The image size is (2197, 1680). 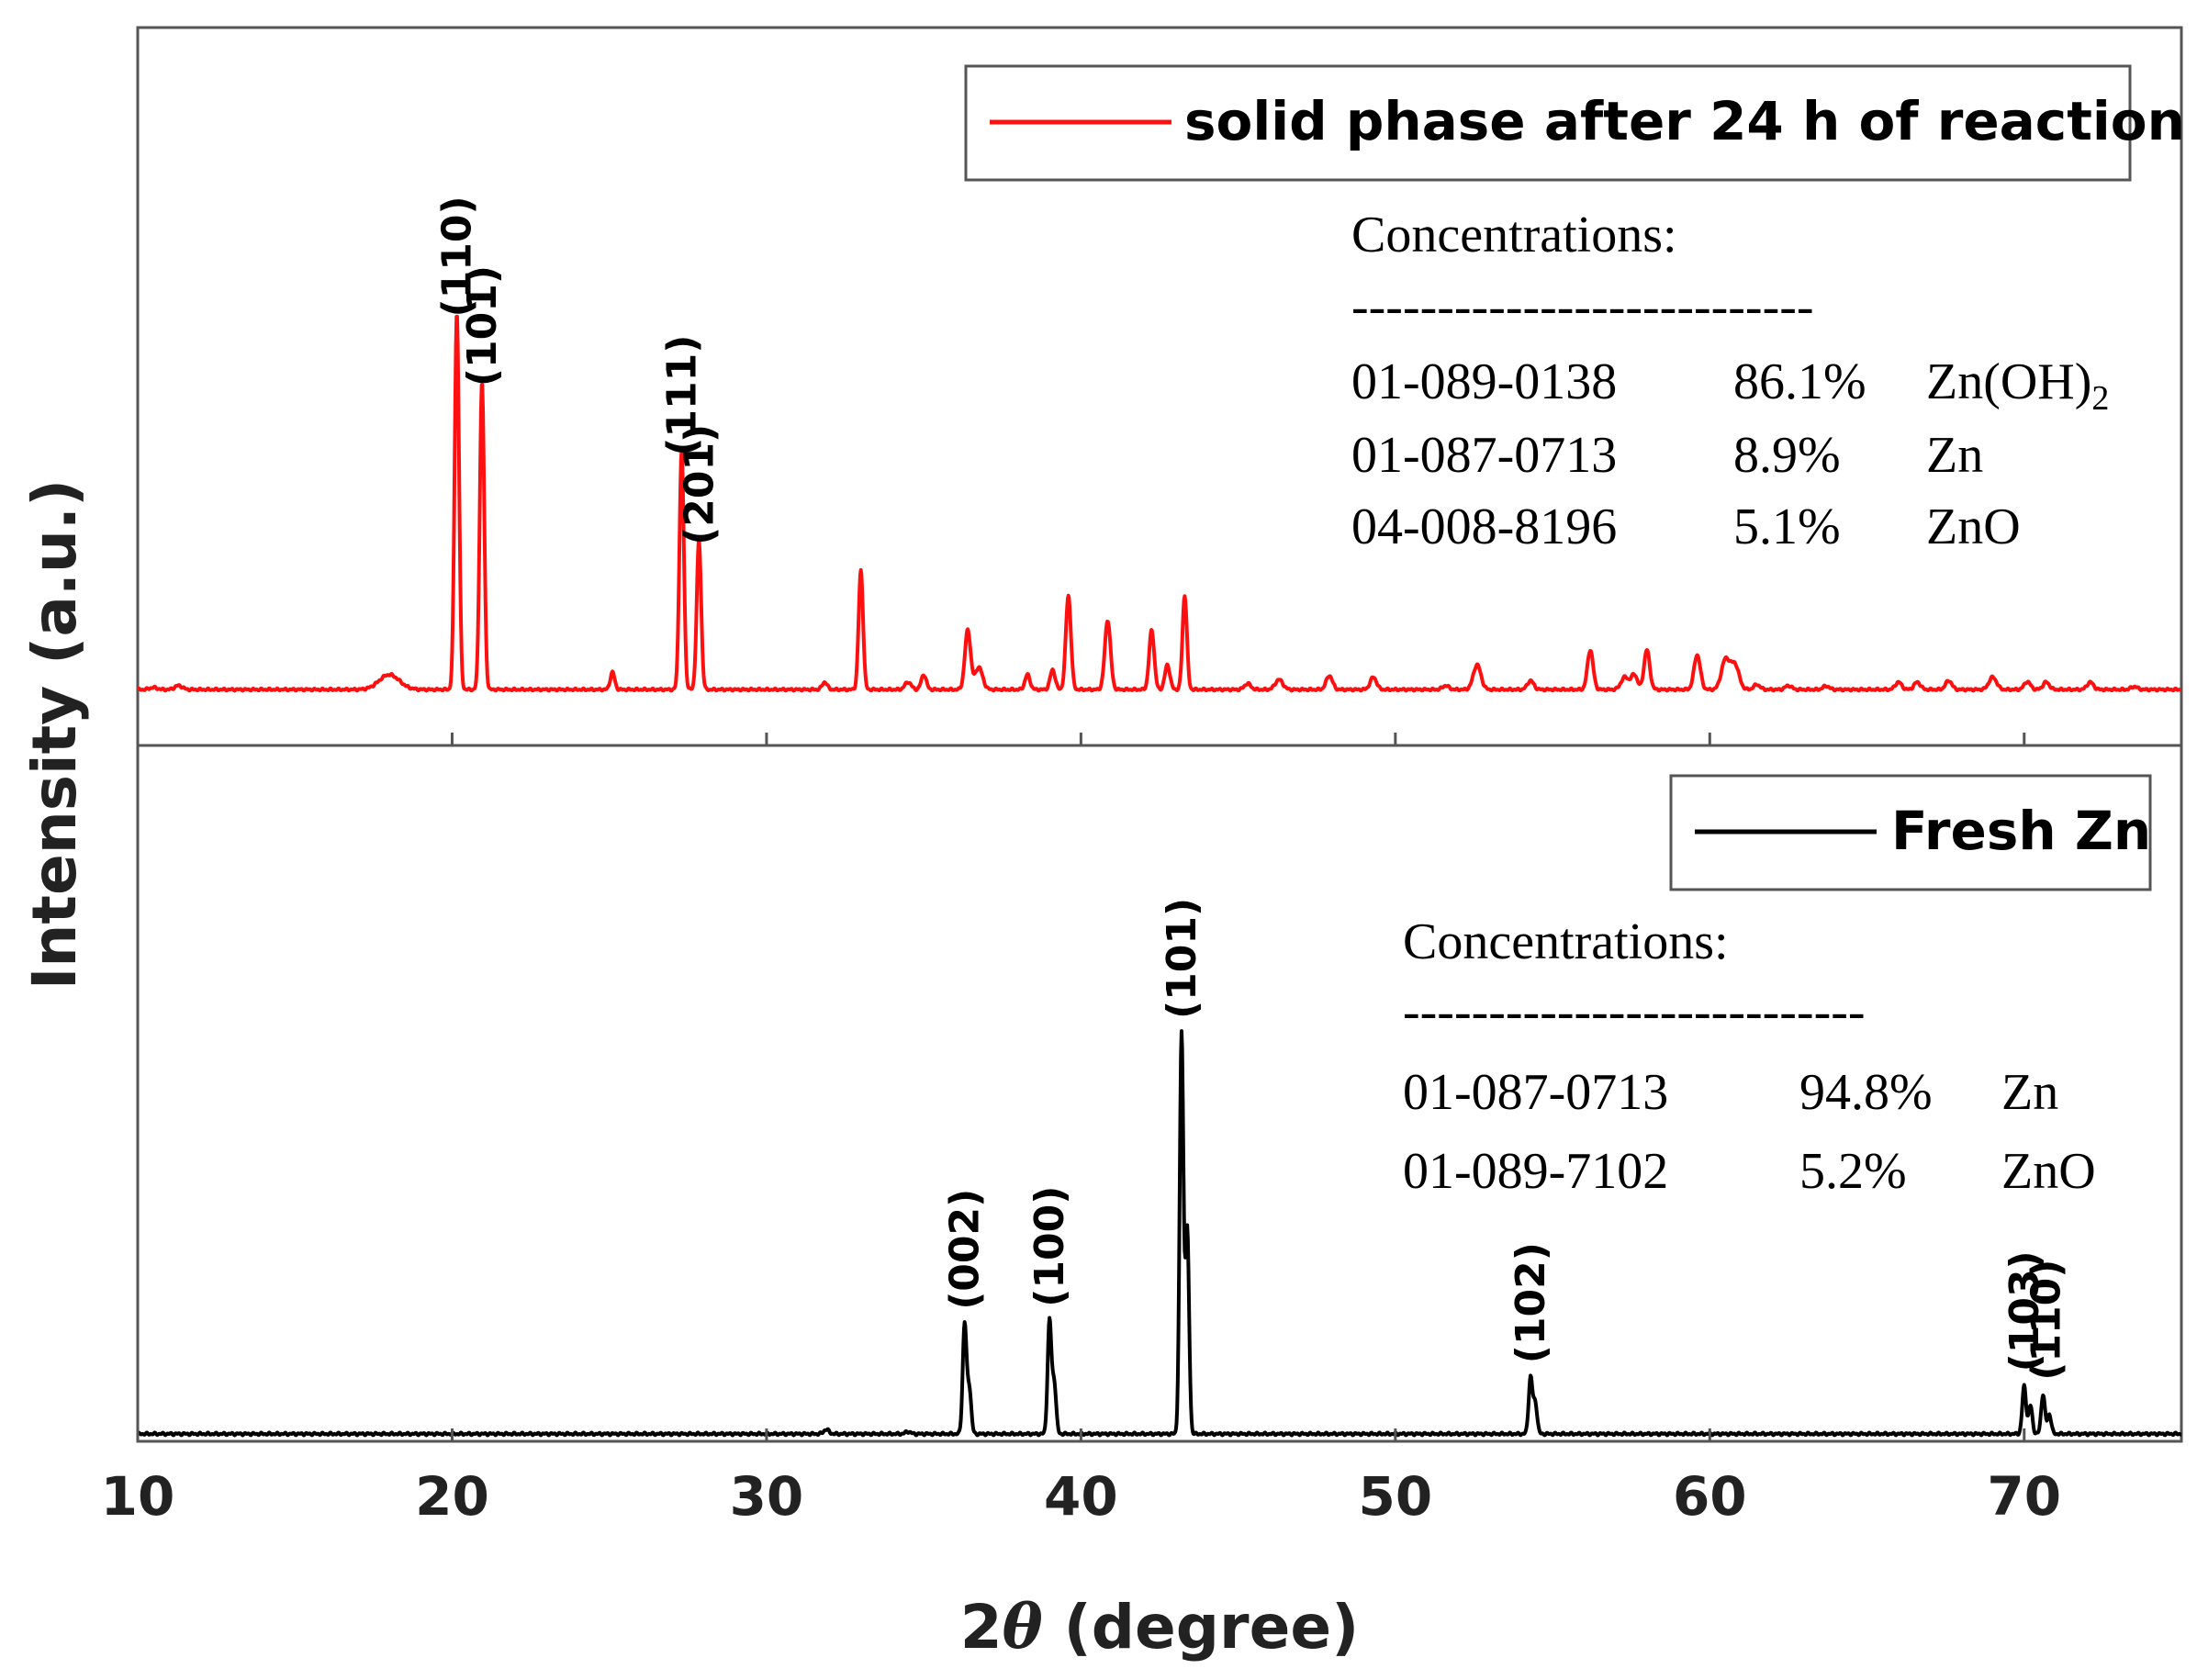 What do you see at coordinates (1787, 455) in the screenshot?
I see `conc-pct: 8.9%` at bounding box center [1787, 455].